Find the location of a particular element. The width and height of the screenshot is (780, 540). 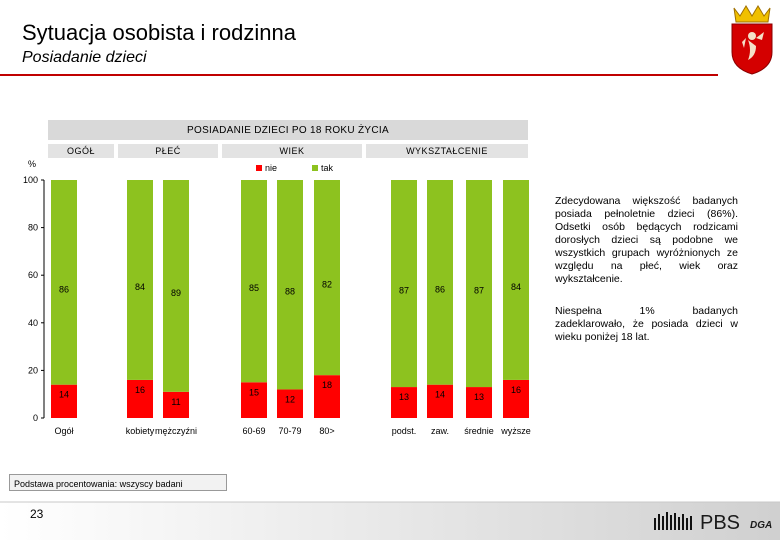

group-header-ogol: OGÓŁ is located at coordinates (81, 151).